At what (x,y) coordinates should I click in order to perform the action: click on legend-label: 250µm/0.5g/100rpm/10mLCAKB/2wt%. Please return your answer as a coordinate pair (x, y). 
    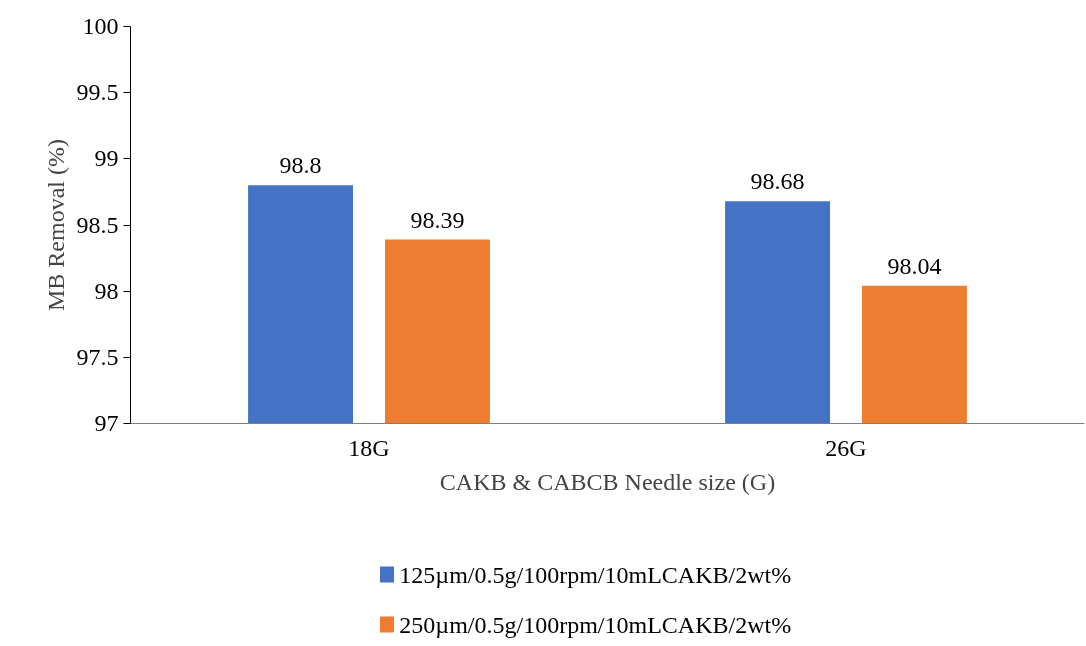
    Looking at the image, I should click on (595, 624).